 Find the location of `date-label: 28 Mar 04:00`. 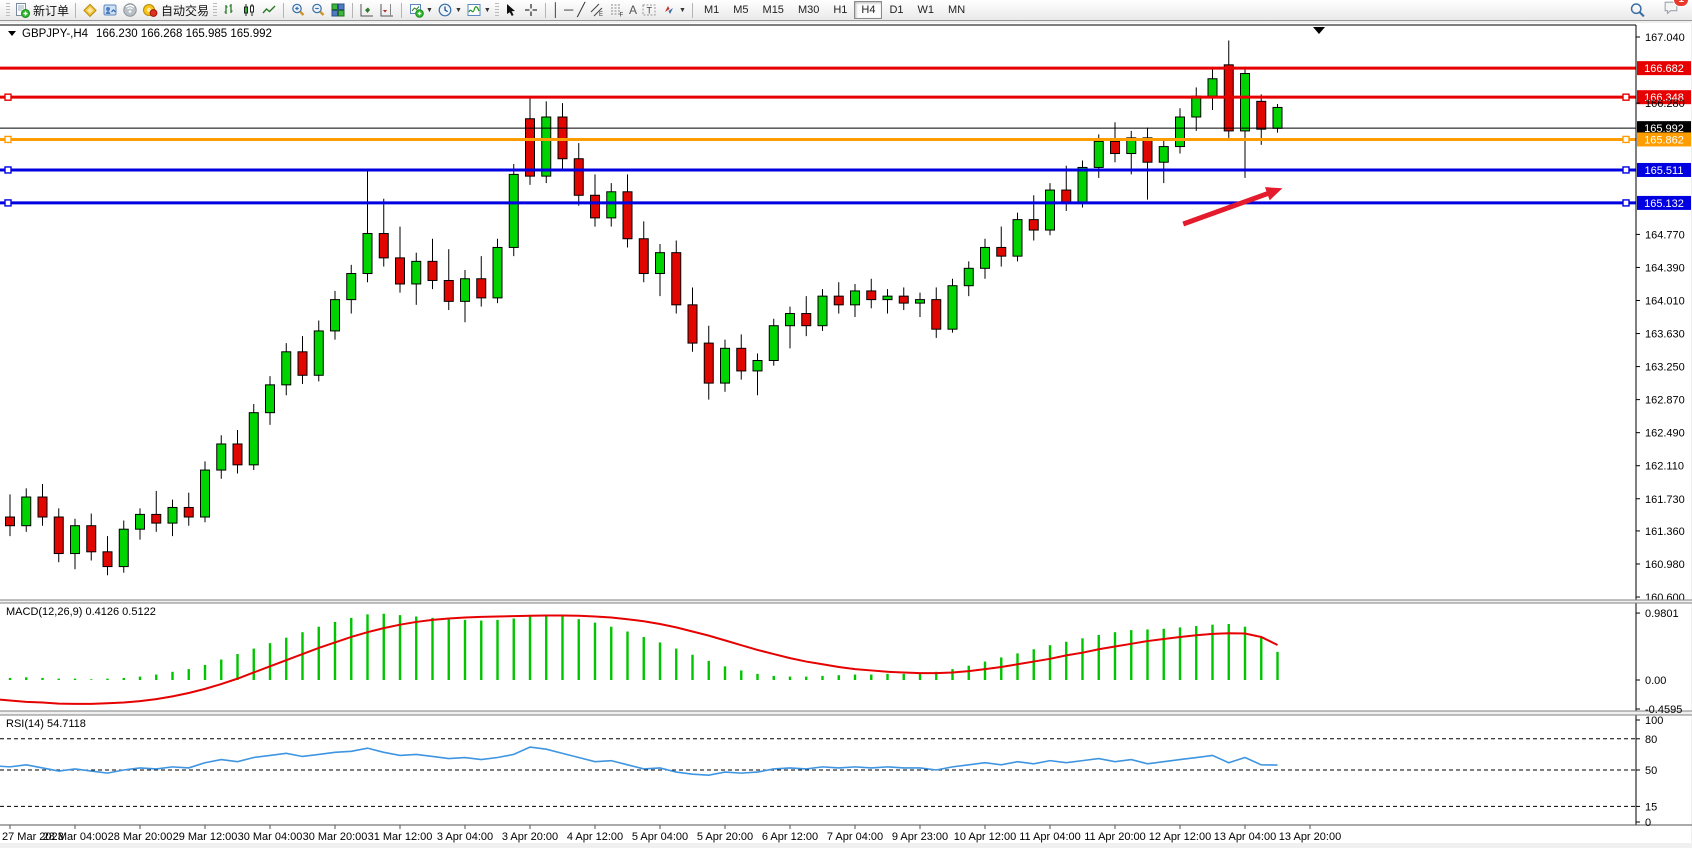

date-label: 28 Mar 04:00 is located at coordinates (75, 837).